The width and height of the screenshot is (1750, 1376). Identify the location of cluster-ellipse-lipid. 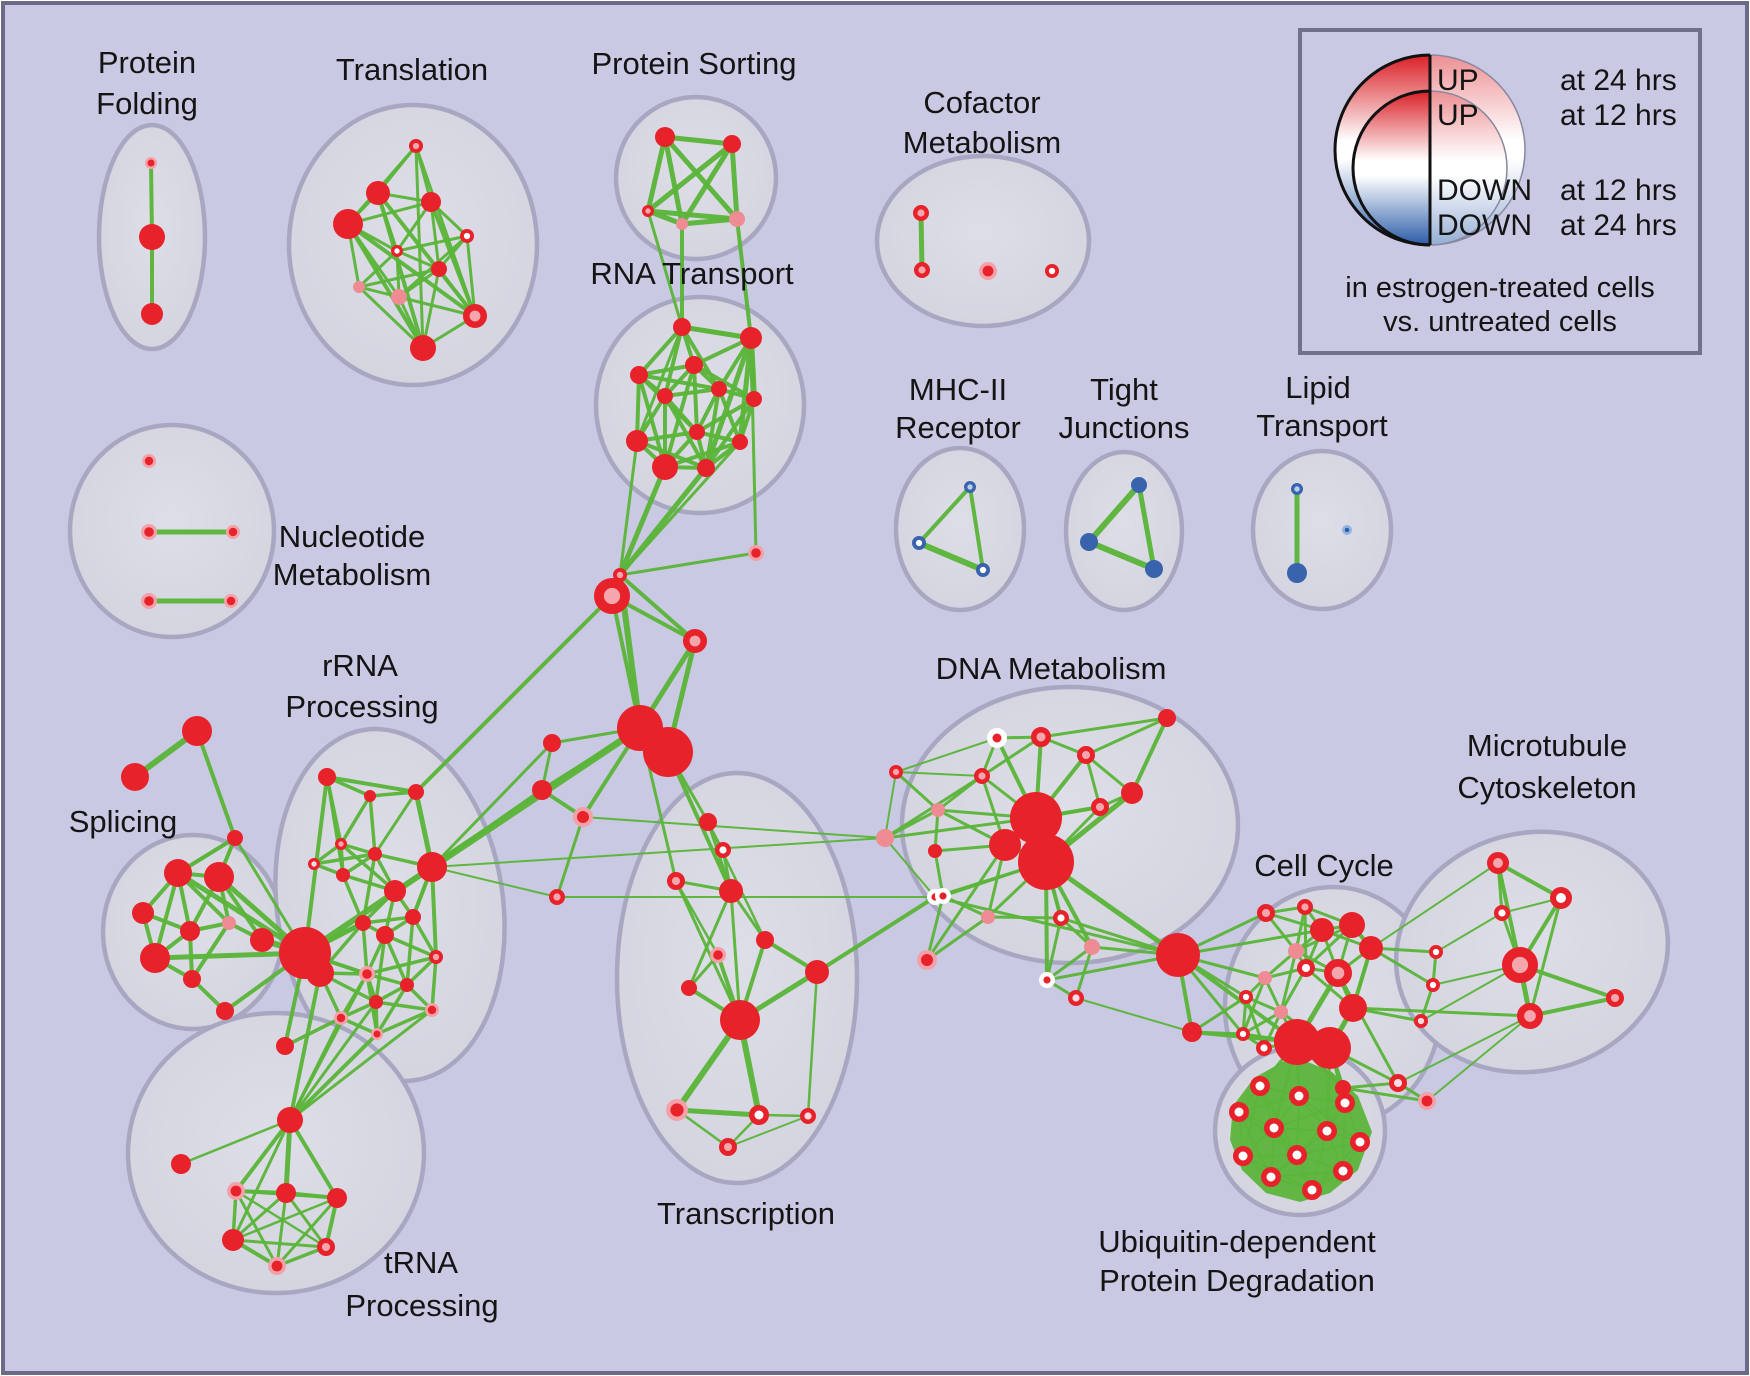
(1322, 530).